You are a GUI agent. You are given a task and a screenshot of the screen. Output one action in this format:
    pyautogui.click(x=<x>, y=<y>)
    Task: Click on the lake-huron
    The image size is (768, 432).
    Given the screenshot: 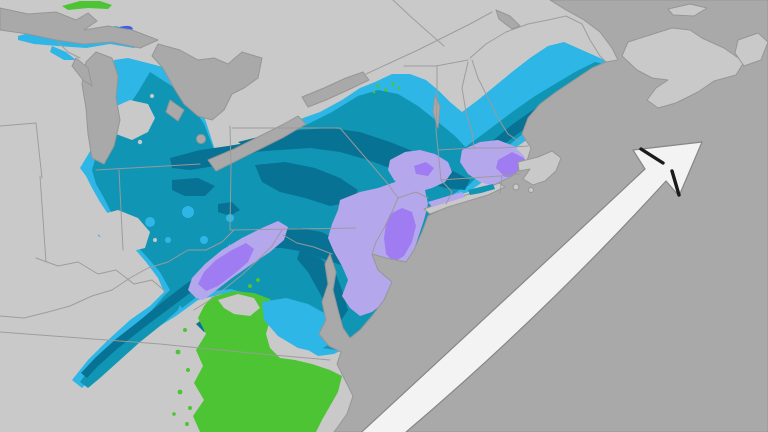 What is the action you would take?
    pyautogui.click(x=207, y=82)
    